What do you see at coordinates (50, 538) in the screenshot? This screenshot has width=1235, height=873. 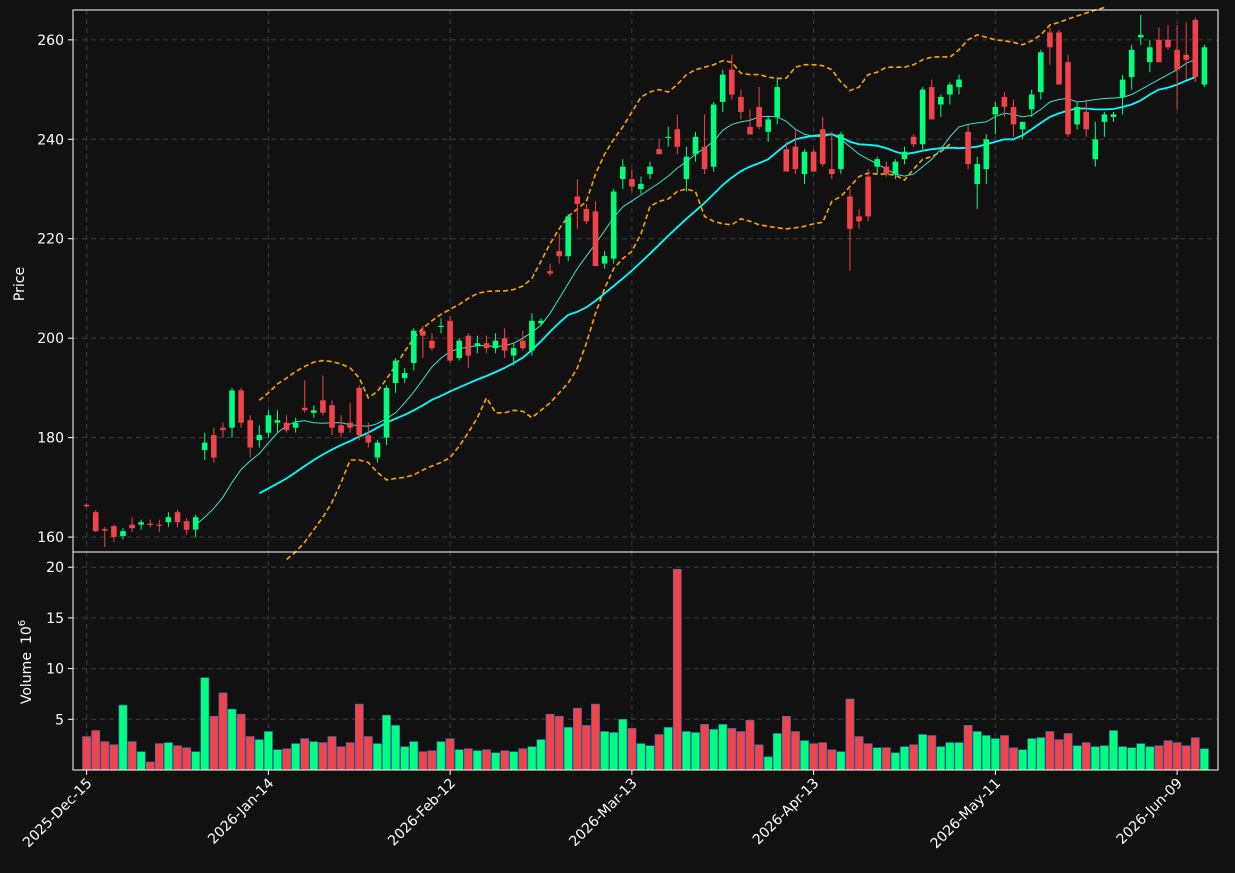 I see `price-tick-label: 160` at bounding box center [50, 538].